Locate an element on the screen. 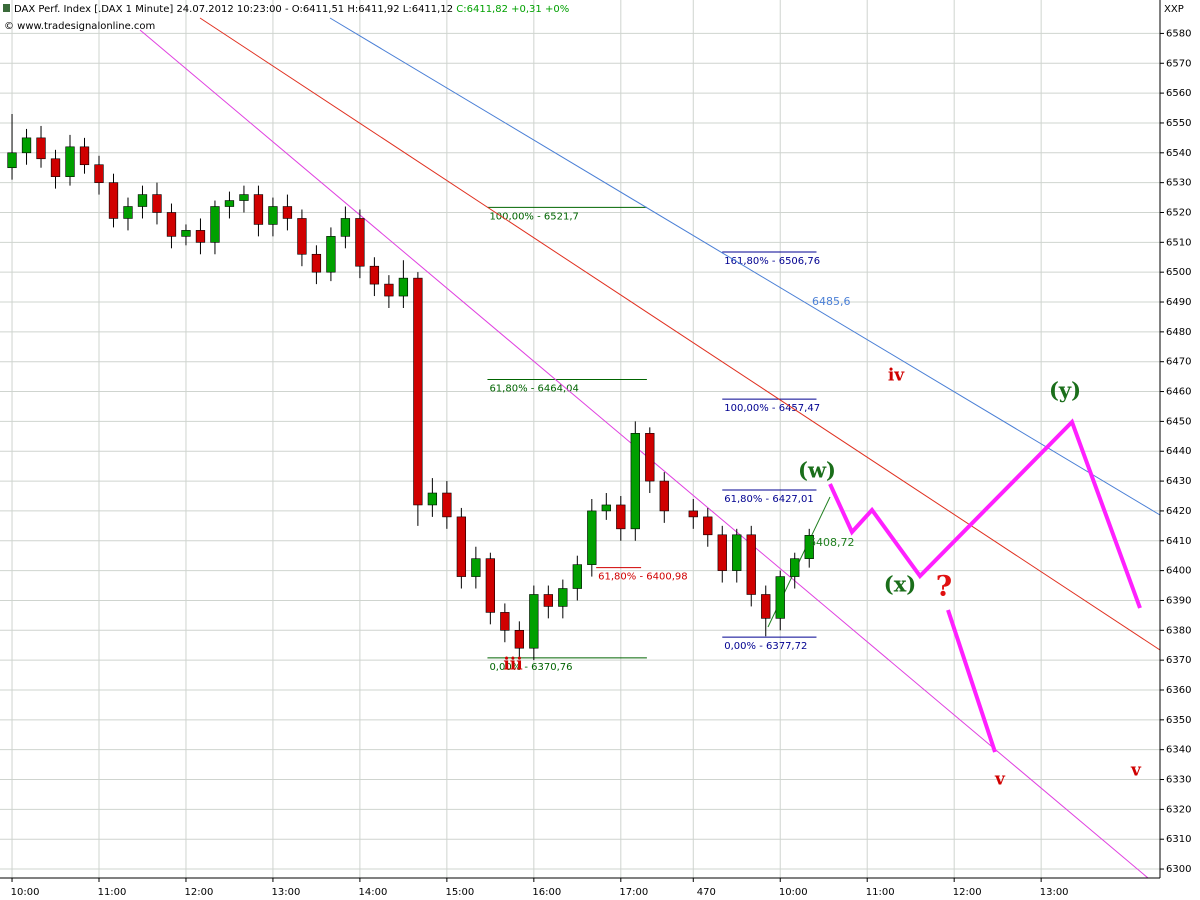 The height and width of the screenshot is (900, 1200). y-tick-label: 6360 is located at coordinates (1178, 690).